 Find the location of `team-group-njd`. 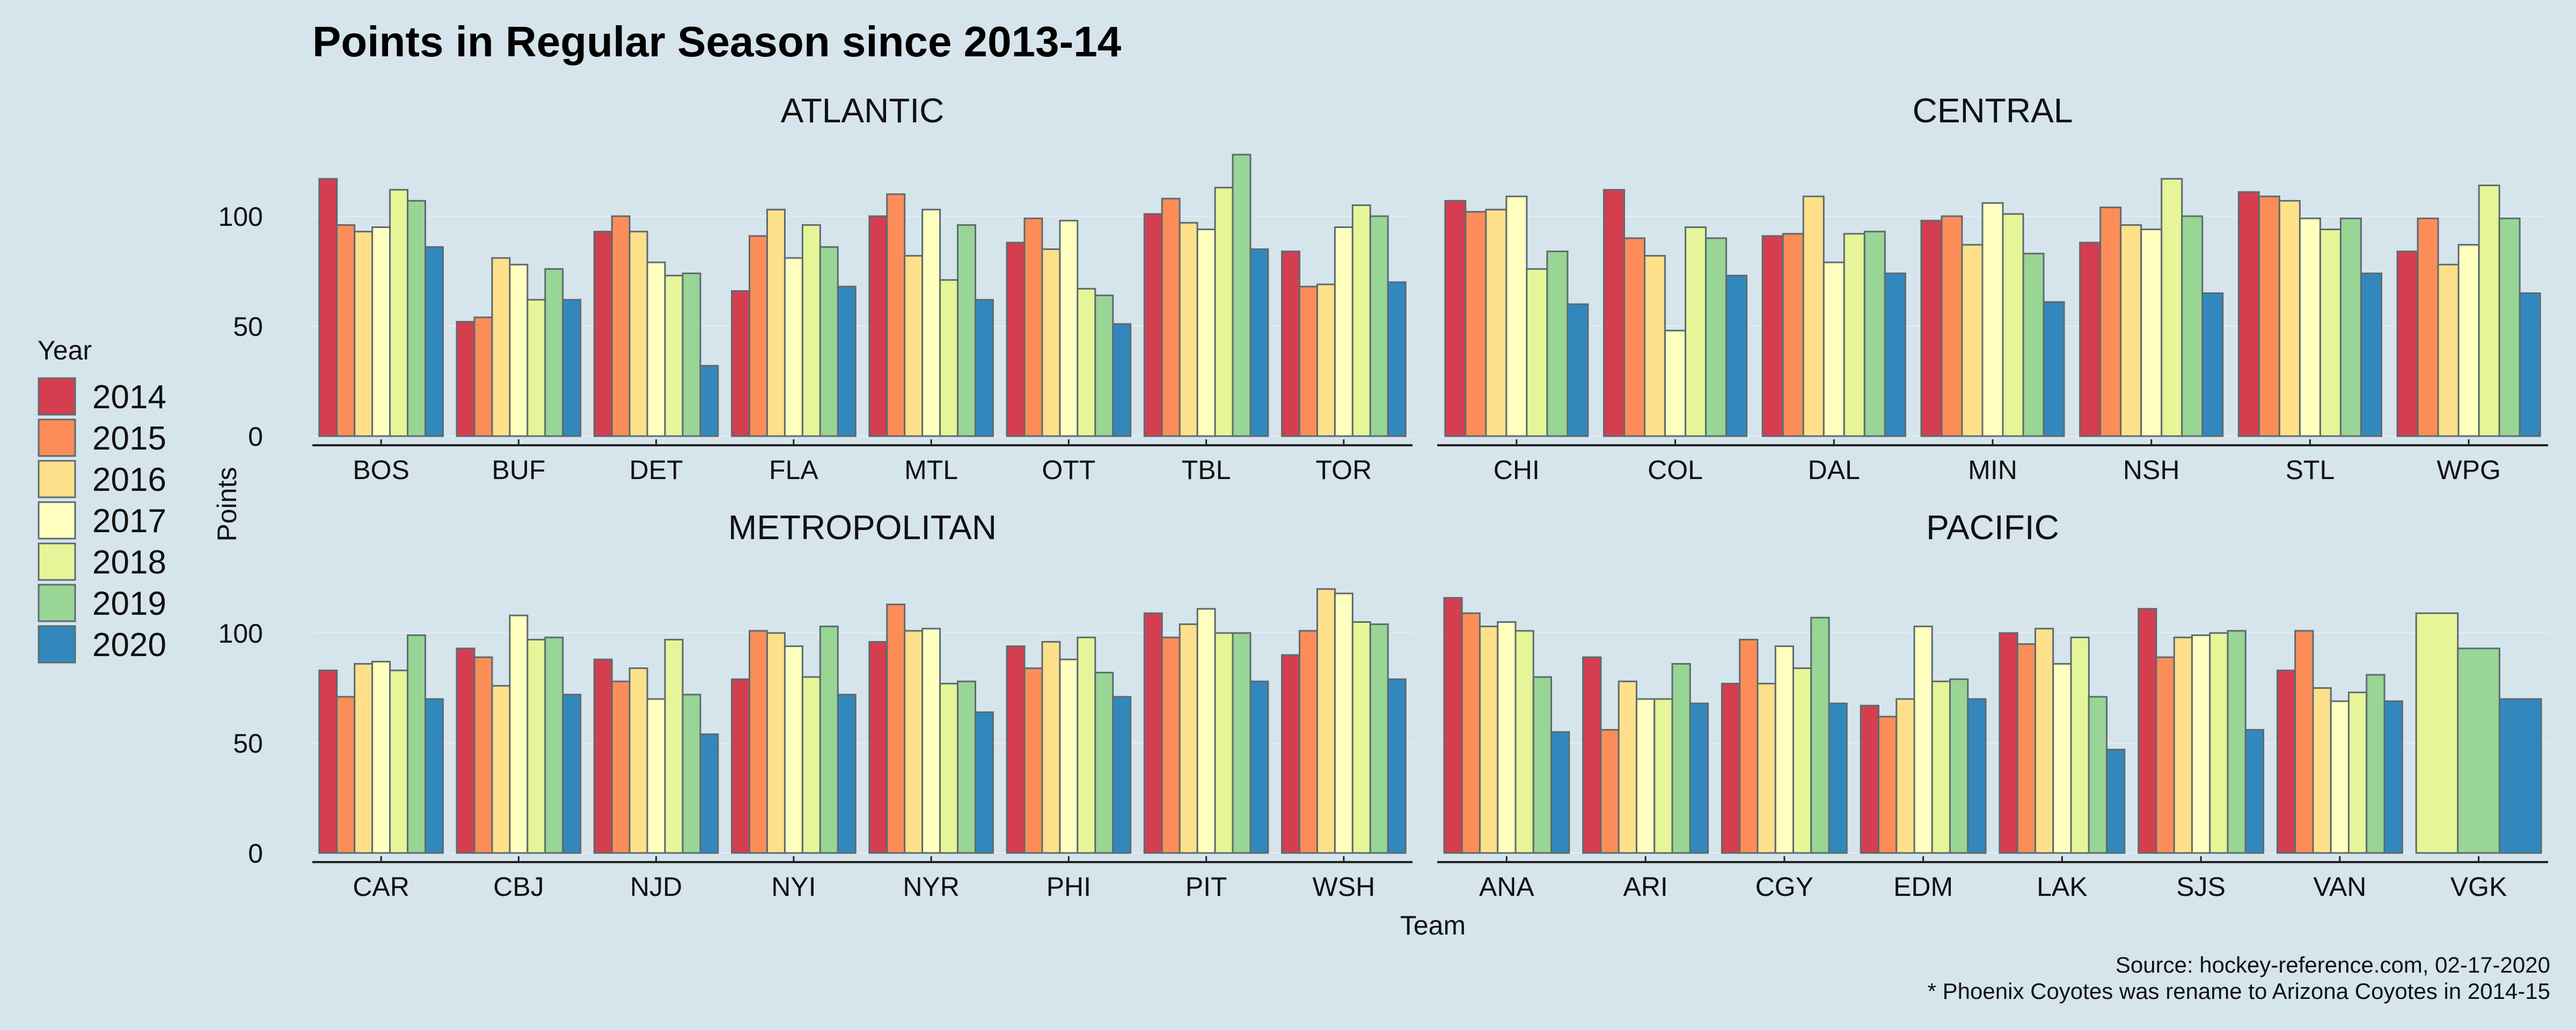

team-group-njd is located at coordinates (656, 746).